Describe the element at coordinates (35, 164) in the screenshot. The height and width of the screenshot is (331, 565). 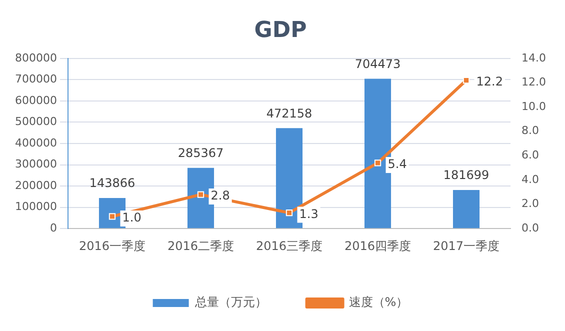
I see `y-tick-label: 300000` at that location.